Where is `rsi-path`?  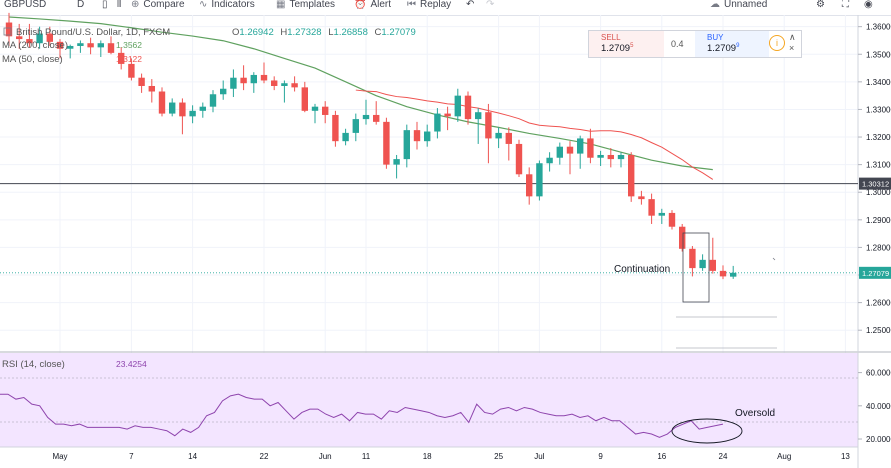 rsi-path is located at coordinates (362, 415).